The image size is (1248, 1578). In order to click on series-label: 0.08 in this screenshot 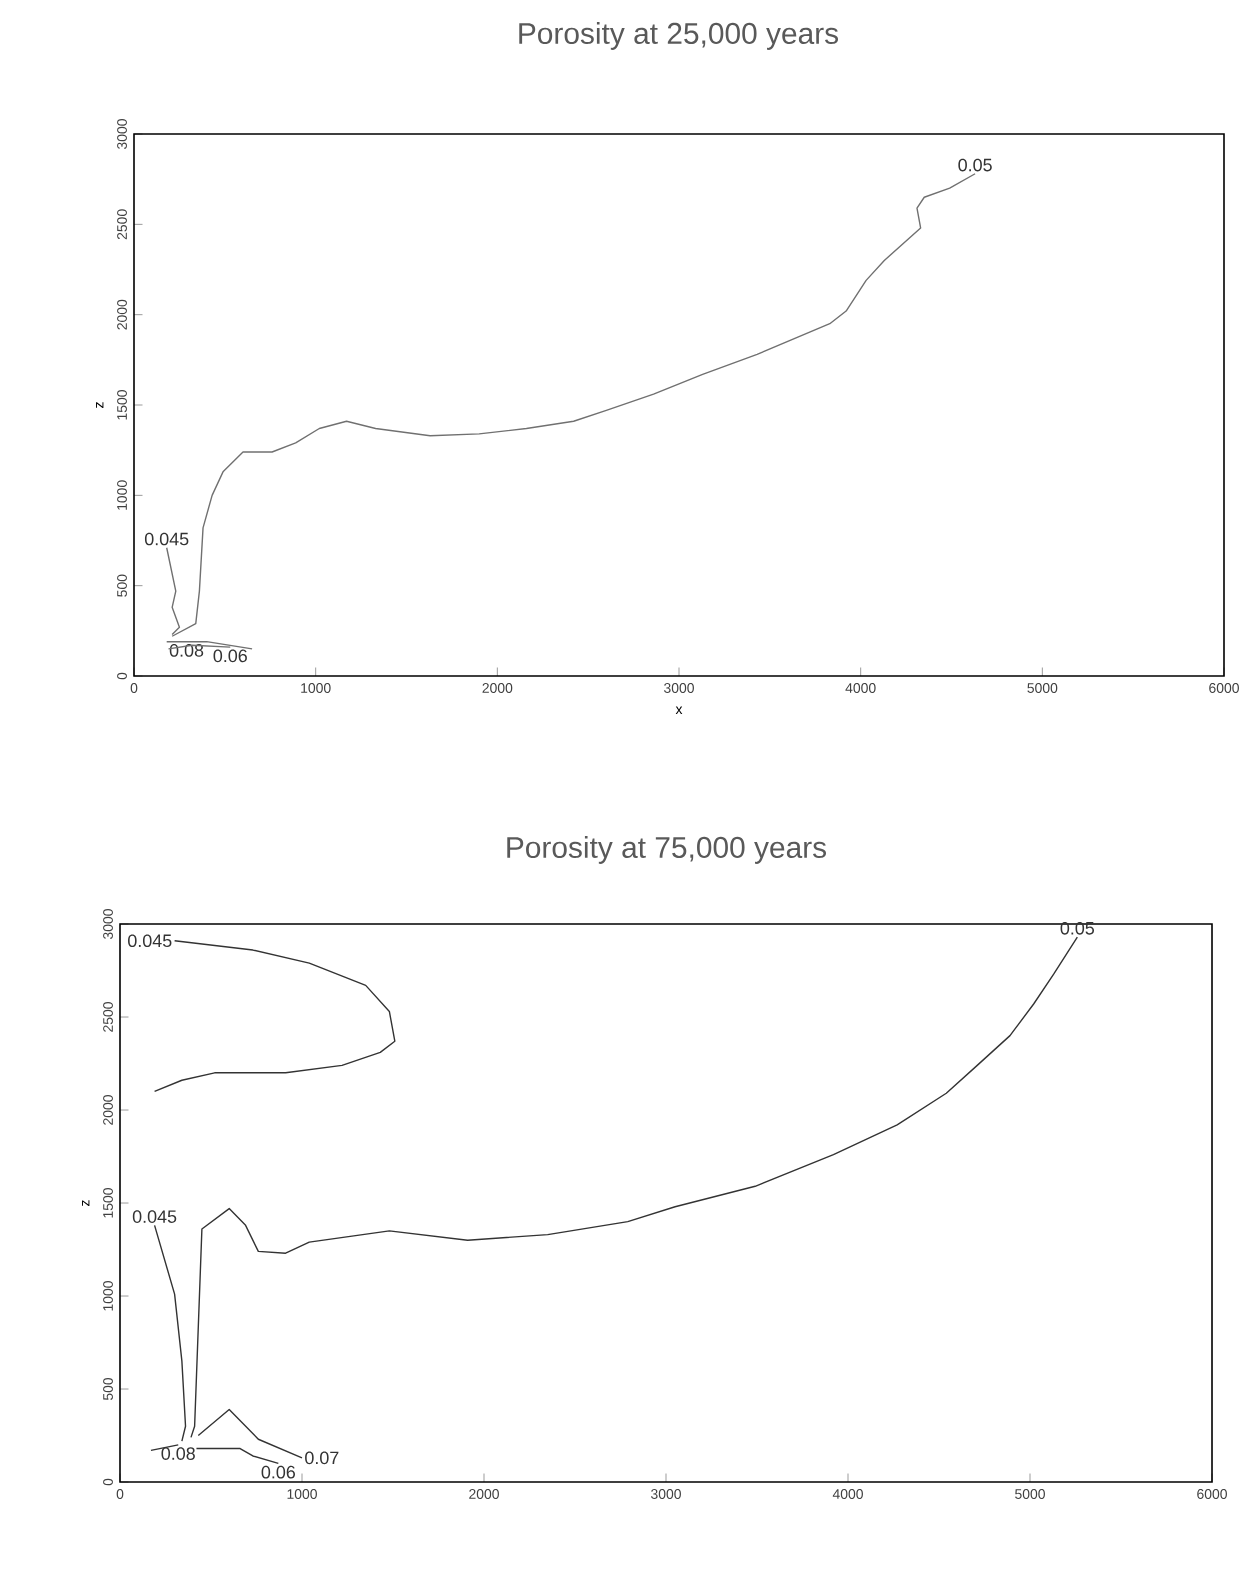, I will do `click(178, 1453)`.